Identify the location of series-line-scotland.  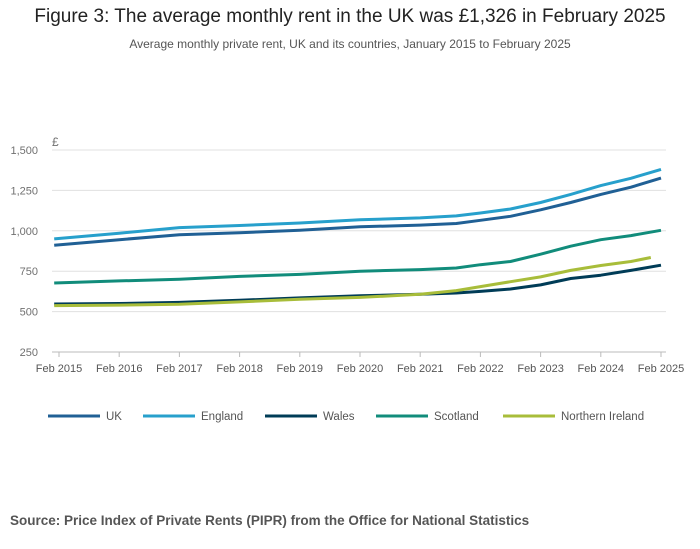
(358, 256).